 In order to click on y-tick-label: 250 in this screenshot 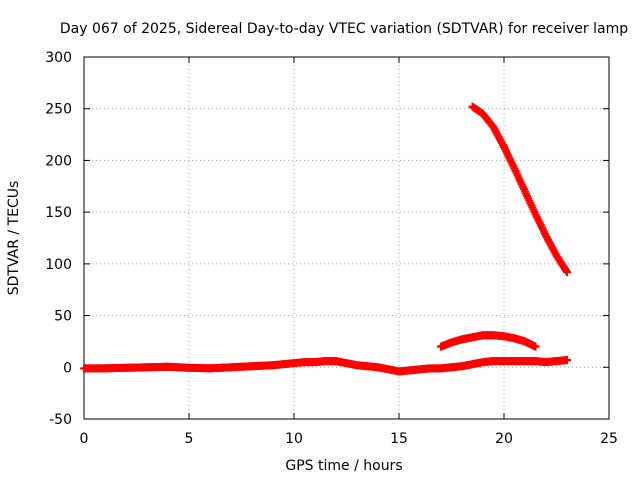, I will do `click(58, 110)`.